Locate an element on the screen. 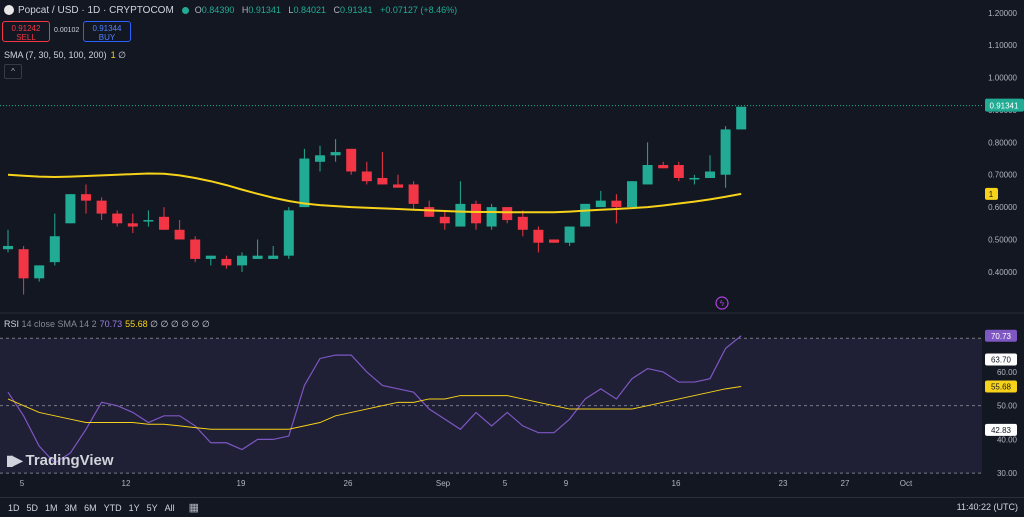 The width and height of the screenshot is (1024, 517). price-axis-tick: 1.00000 is located at coordinates (1002, 78).